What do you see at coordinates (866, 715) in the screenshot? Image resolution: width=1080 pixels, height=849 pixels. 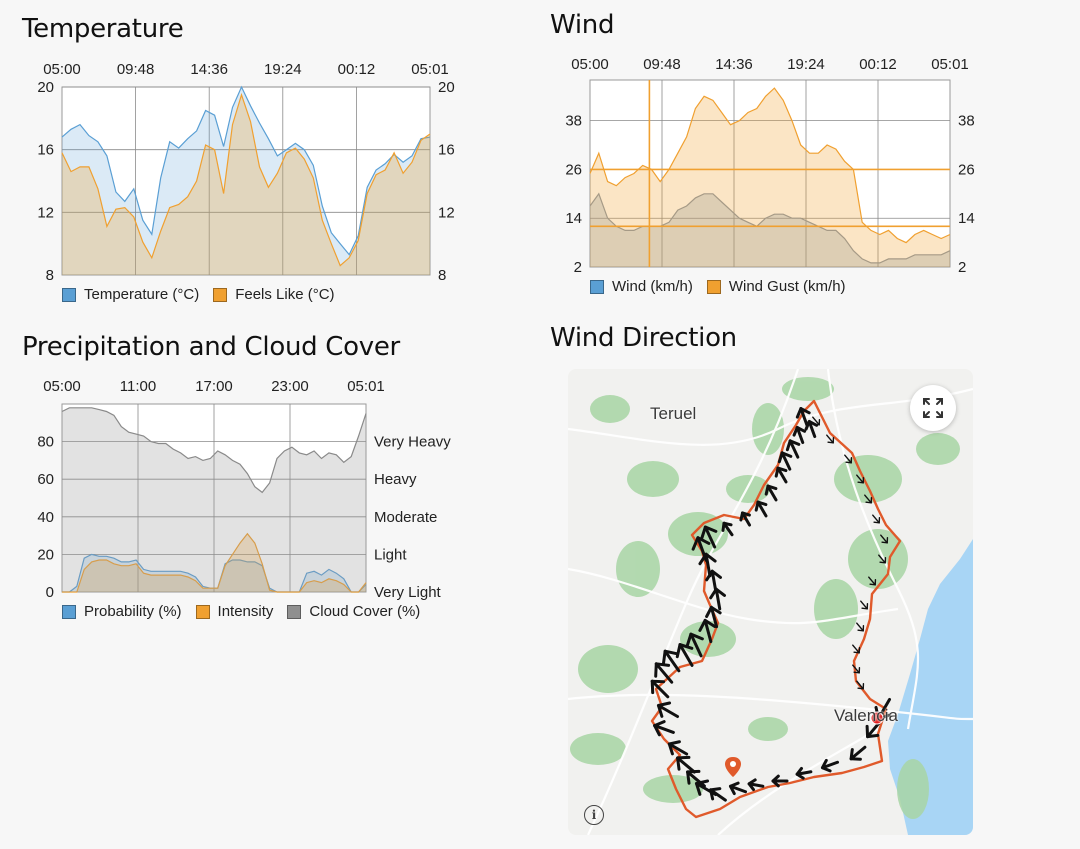 I see `city-label-south: Valencia` at bounding box center [866, 715].